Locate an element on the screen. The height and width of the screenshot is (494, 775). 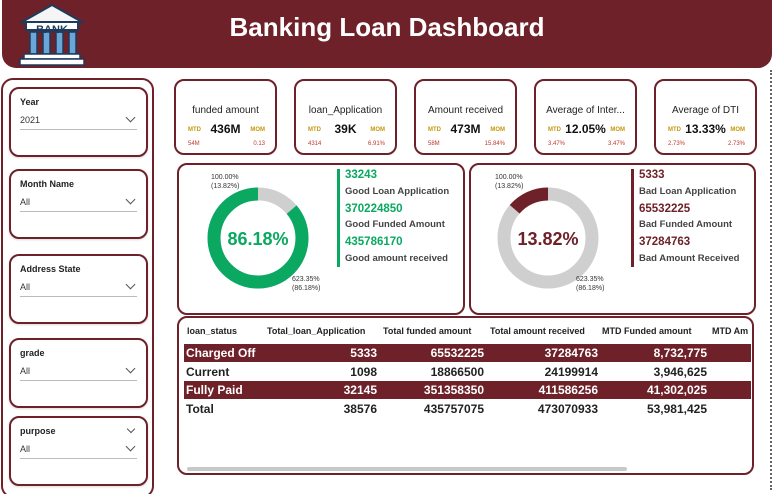
kpi-title: funded amount is located at coordinates (225, 110).